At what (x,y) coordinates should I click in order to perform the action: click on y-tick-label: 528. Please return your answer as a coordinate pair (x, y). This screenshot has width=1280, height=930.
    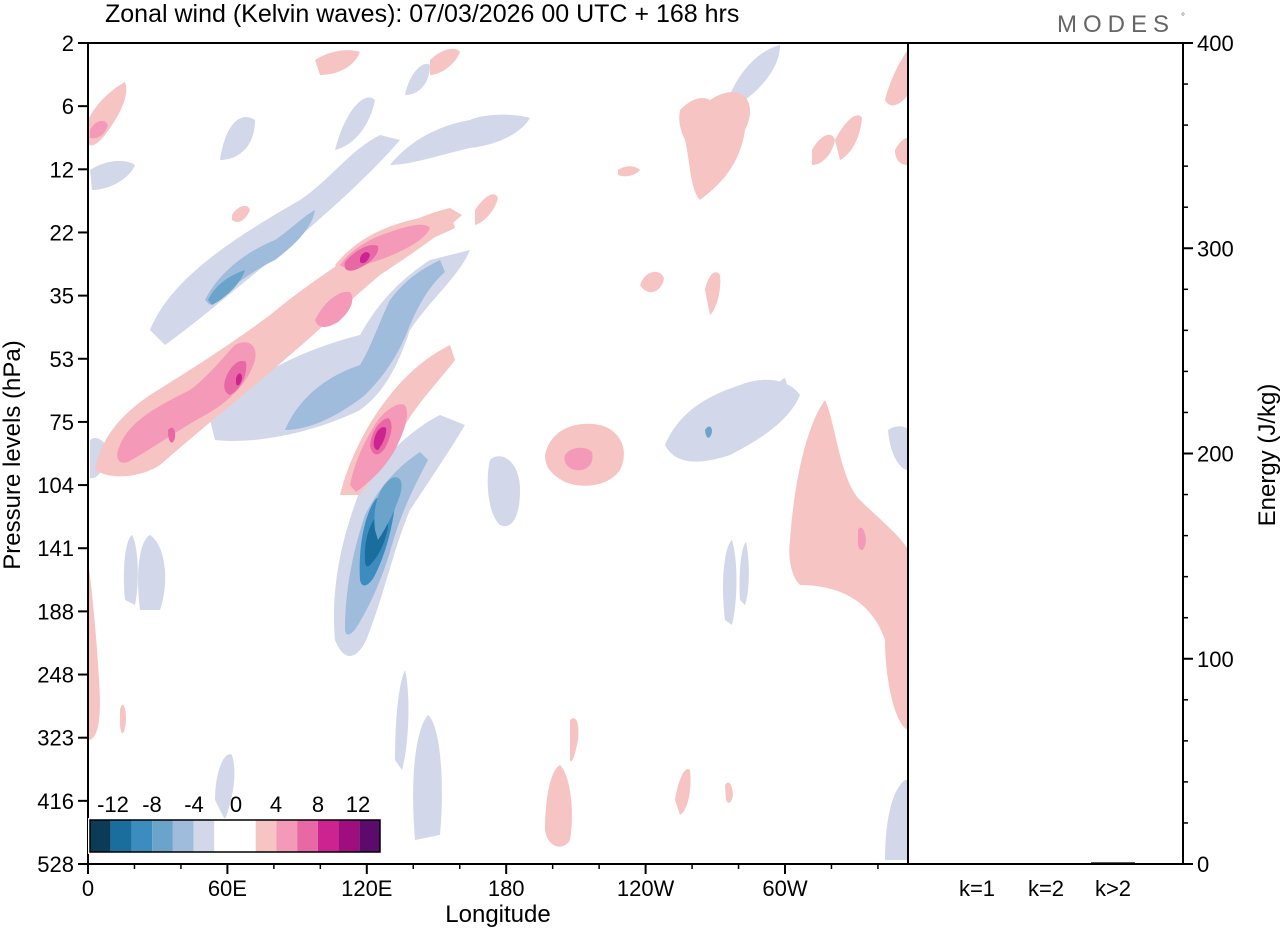
    Looking at the image, I should click on (55, 864).